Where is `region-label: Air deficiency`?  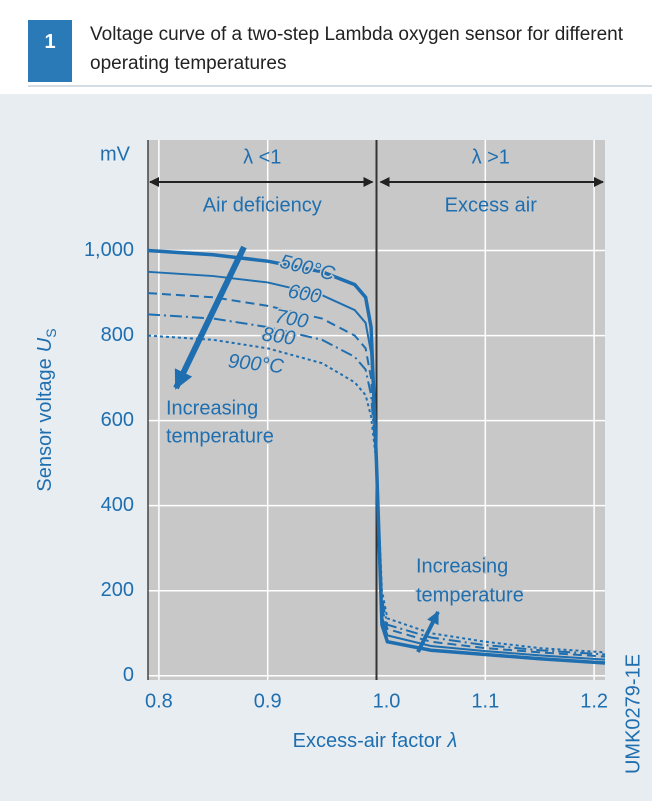
region-label: Air deficiency is located at coordinates (262, 205).